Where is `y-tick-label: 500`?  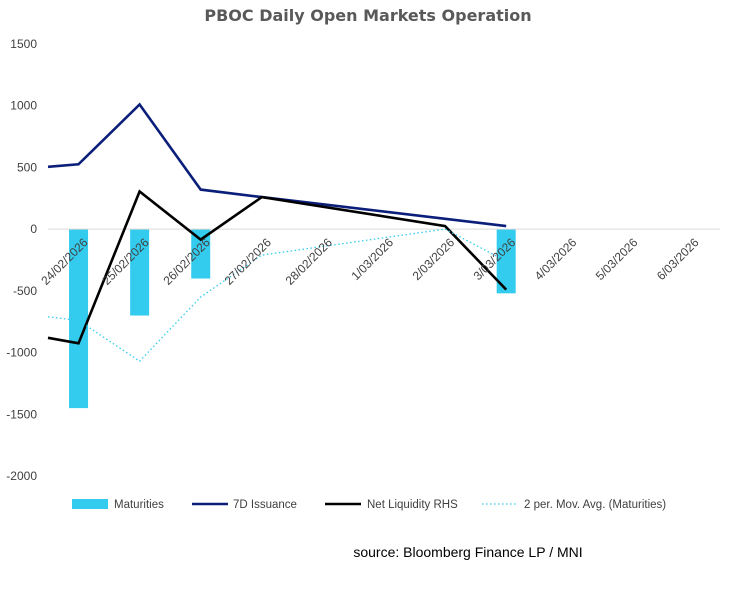 y-tick-label: 500 is located at coordinates (27, 167).